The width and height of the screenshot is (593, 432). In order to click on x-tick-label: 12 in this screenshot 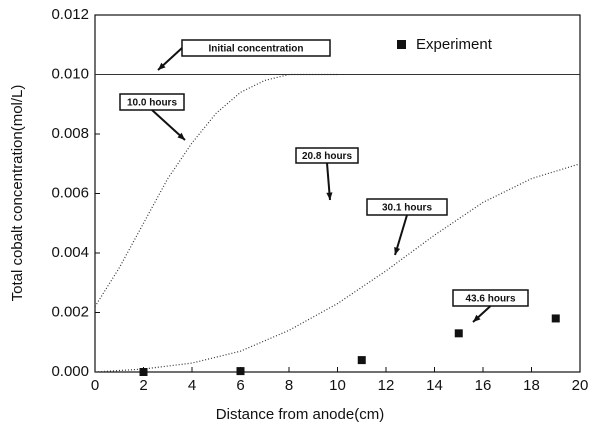, I will do `click(386, 385)`.